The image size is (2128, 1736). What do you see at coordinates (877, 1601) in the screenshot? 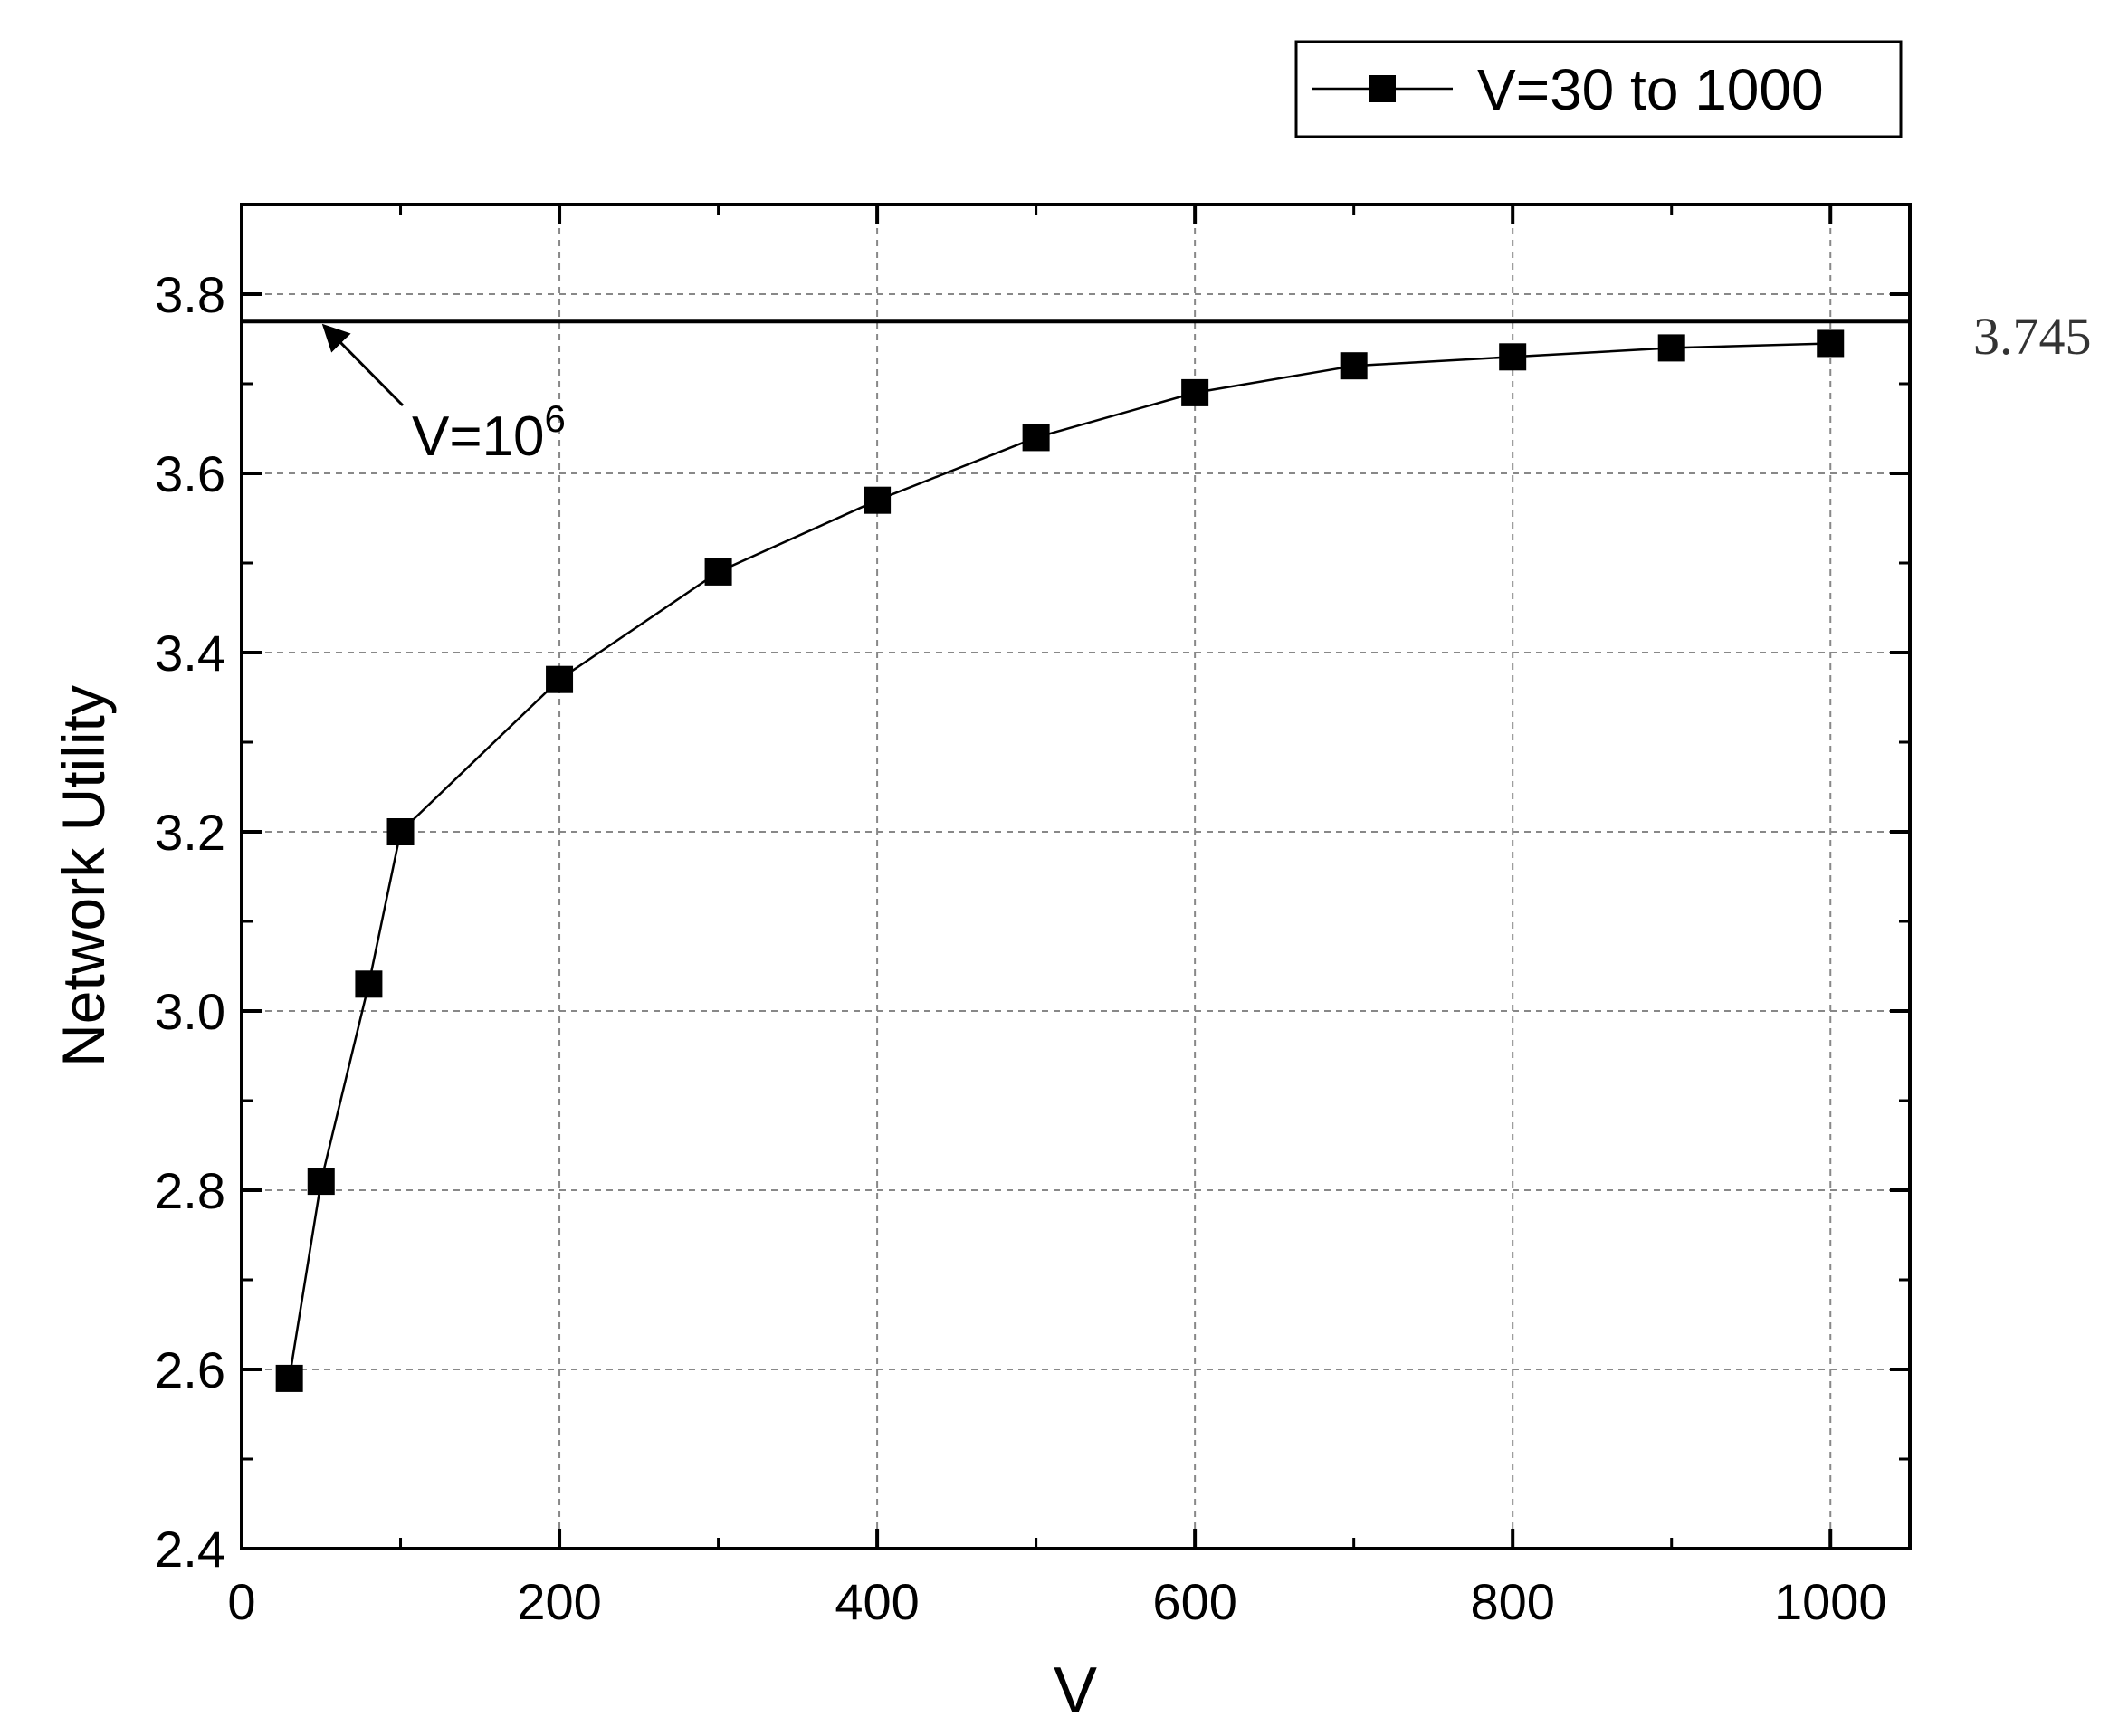
I see `x-tick-label: 400` at bounding box center [877, 1601].